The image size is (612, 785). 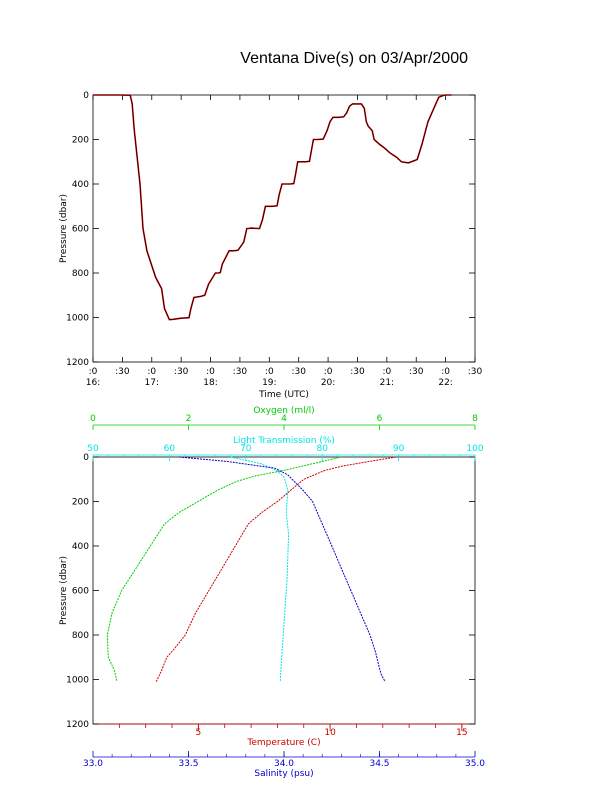 I want to click on oxygen-tick-label: 8, so click(x=475, y=419).